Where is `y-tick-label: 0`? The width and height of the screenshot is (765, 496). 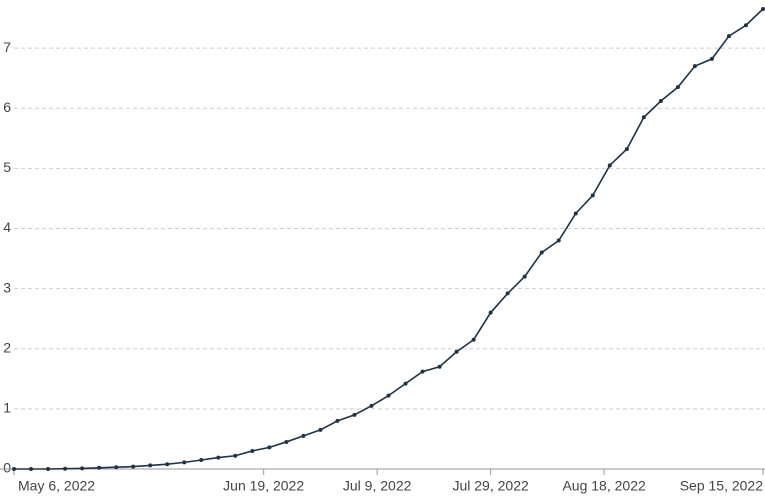 y-tick-label: 0 is located at coordinates (7, 468).